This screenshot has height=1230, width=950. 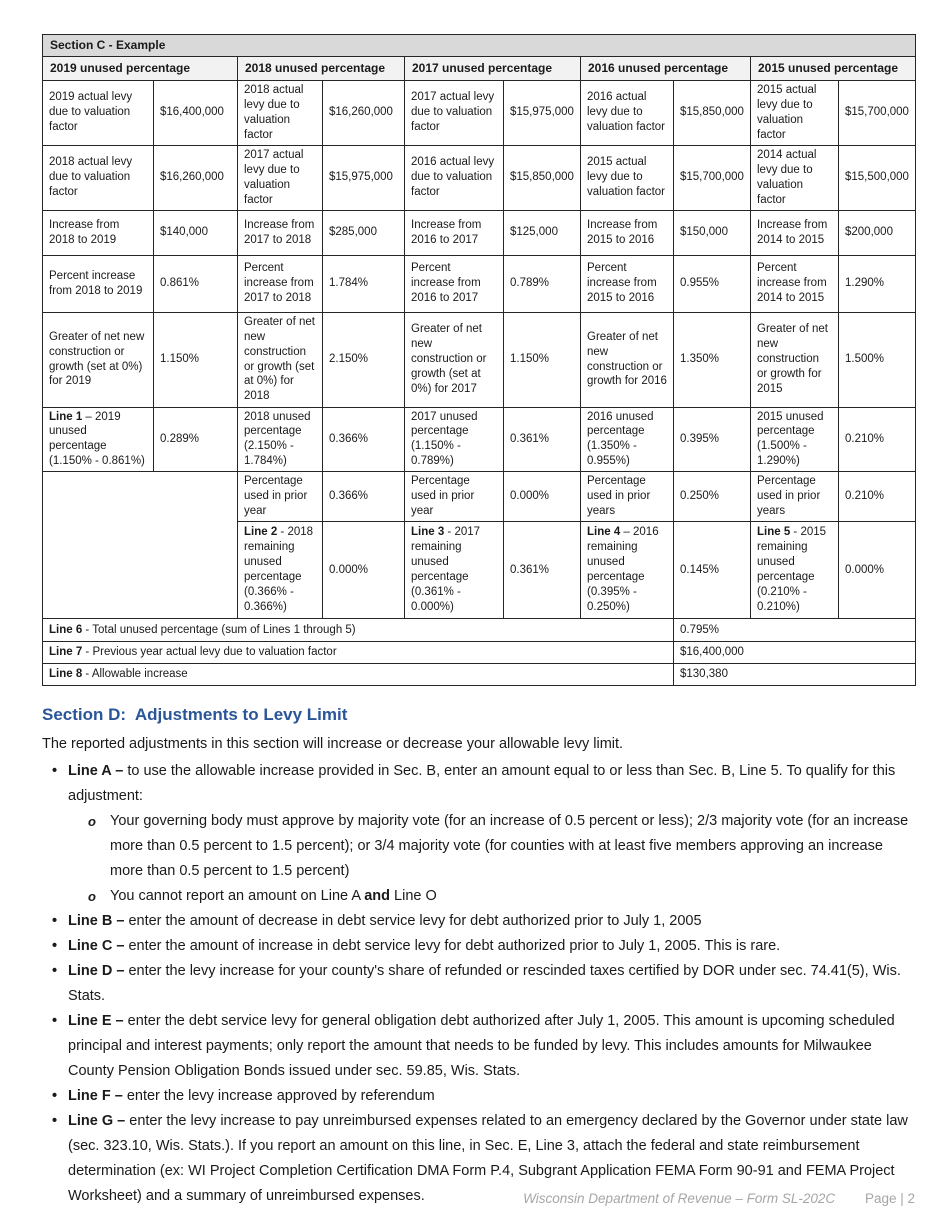 What do you see at coordinates (794, 283) in the screenshot?
I see `table-cell: Percent increase from 2014 to 2015` at bounding box center [794, 283].